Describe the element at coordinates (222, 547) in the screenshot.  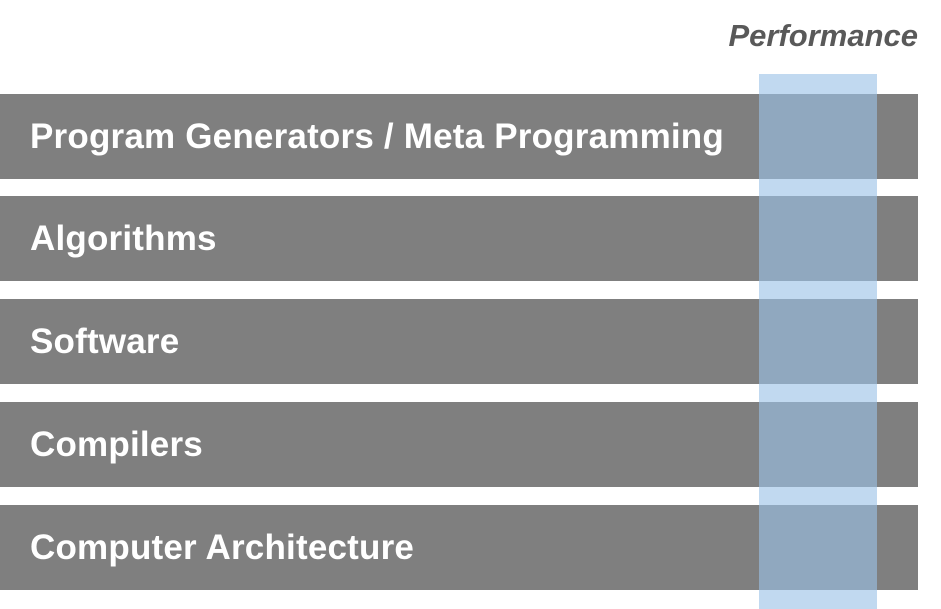
I see `layer-label: Computer Architecture` at that location.